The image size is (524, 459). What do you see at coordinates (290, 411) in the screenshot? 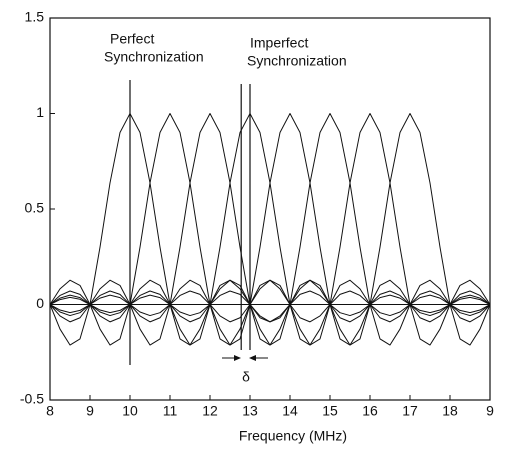
I see `x-tick-label: 14` at bounding box center [290, 411].